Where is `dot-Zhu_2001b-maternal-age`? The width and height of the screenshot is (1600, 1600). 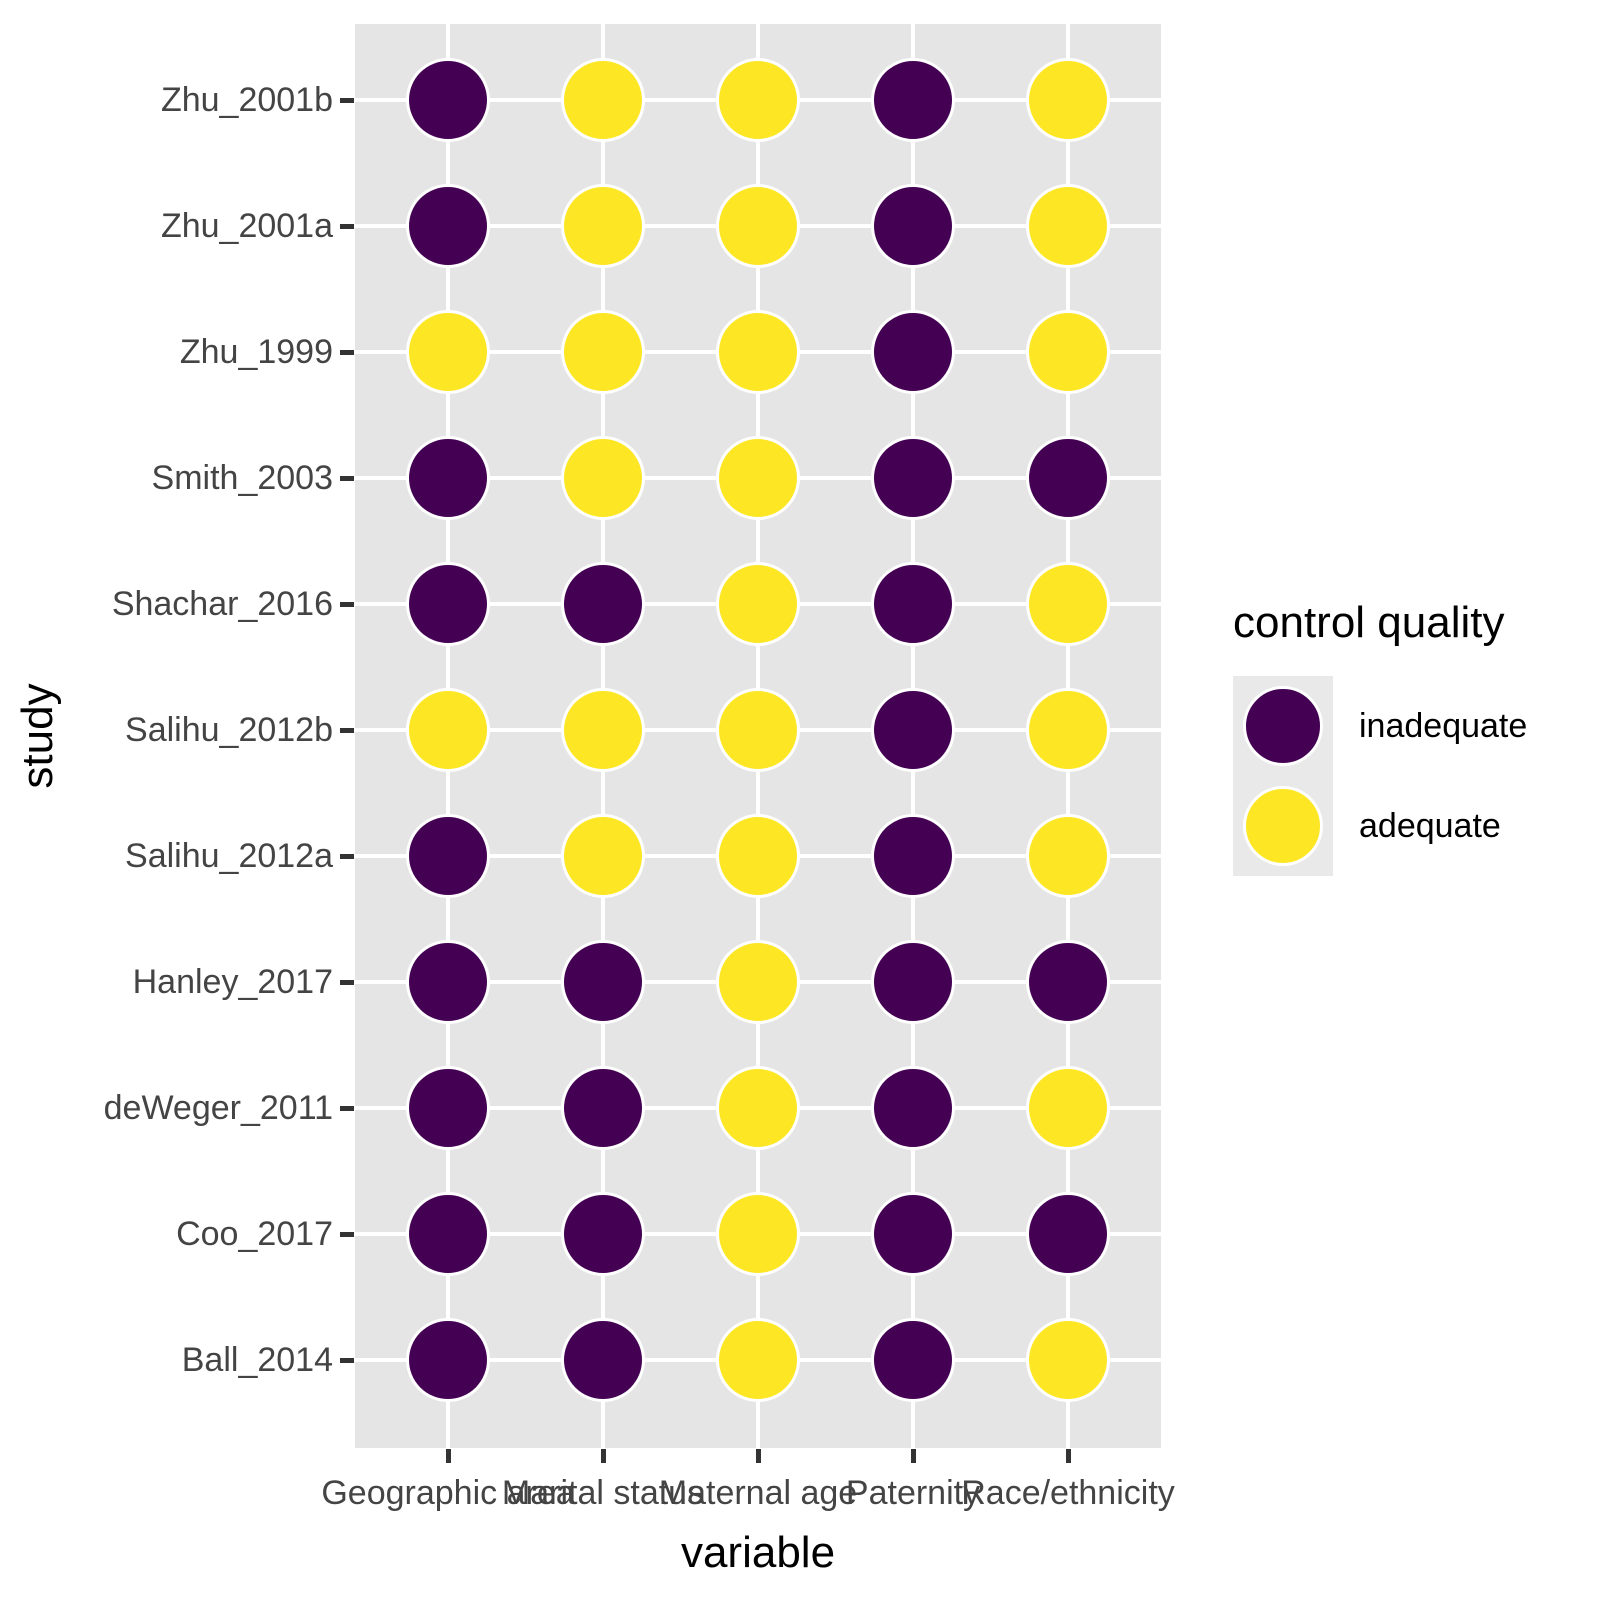 dot-Zhu_2001b-maternal-age is located at coordinates (758, 100).